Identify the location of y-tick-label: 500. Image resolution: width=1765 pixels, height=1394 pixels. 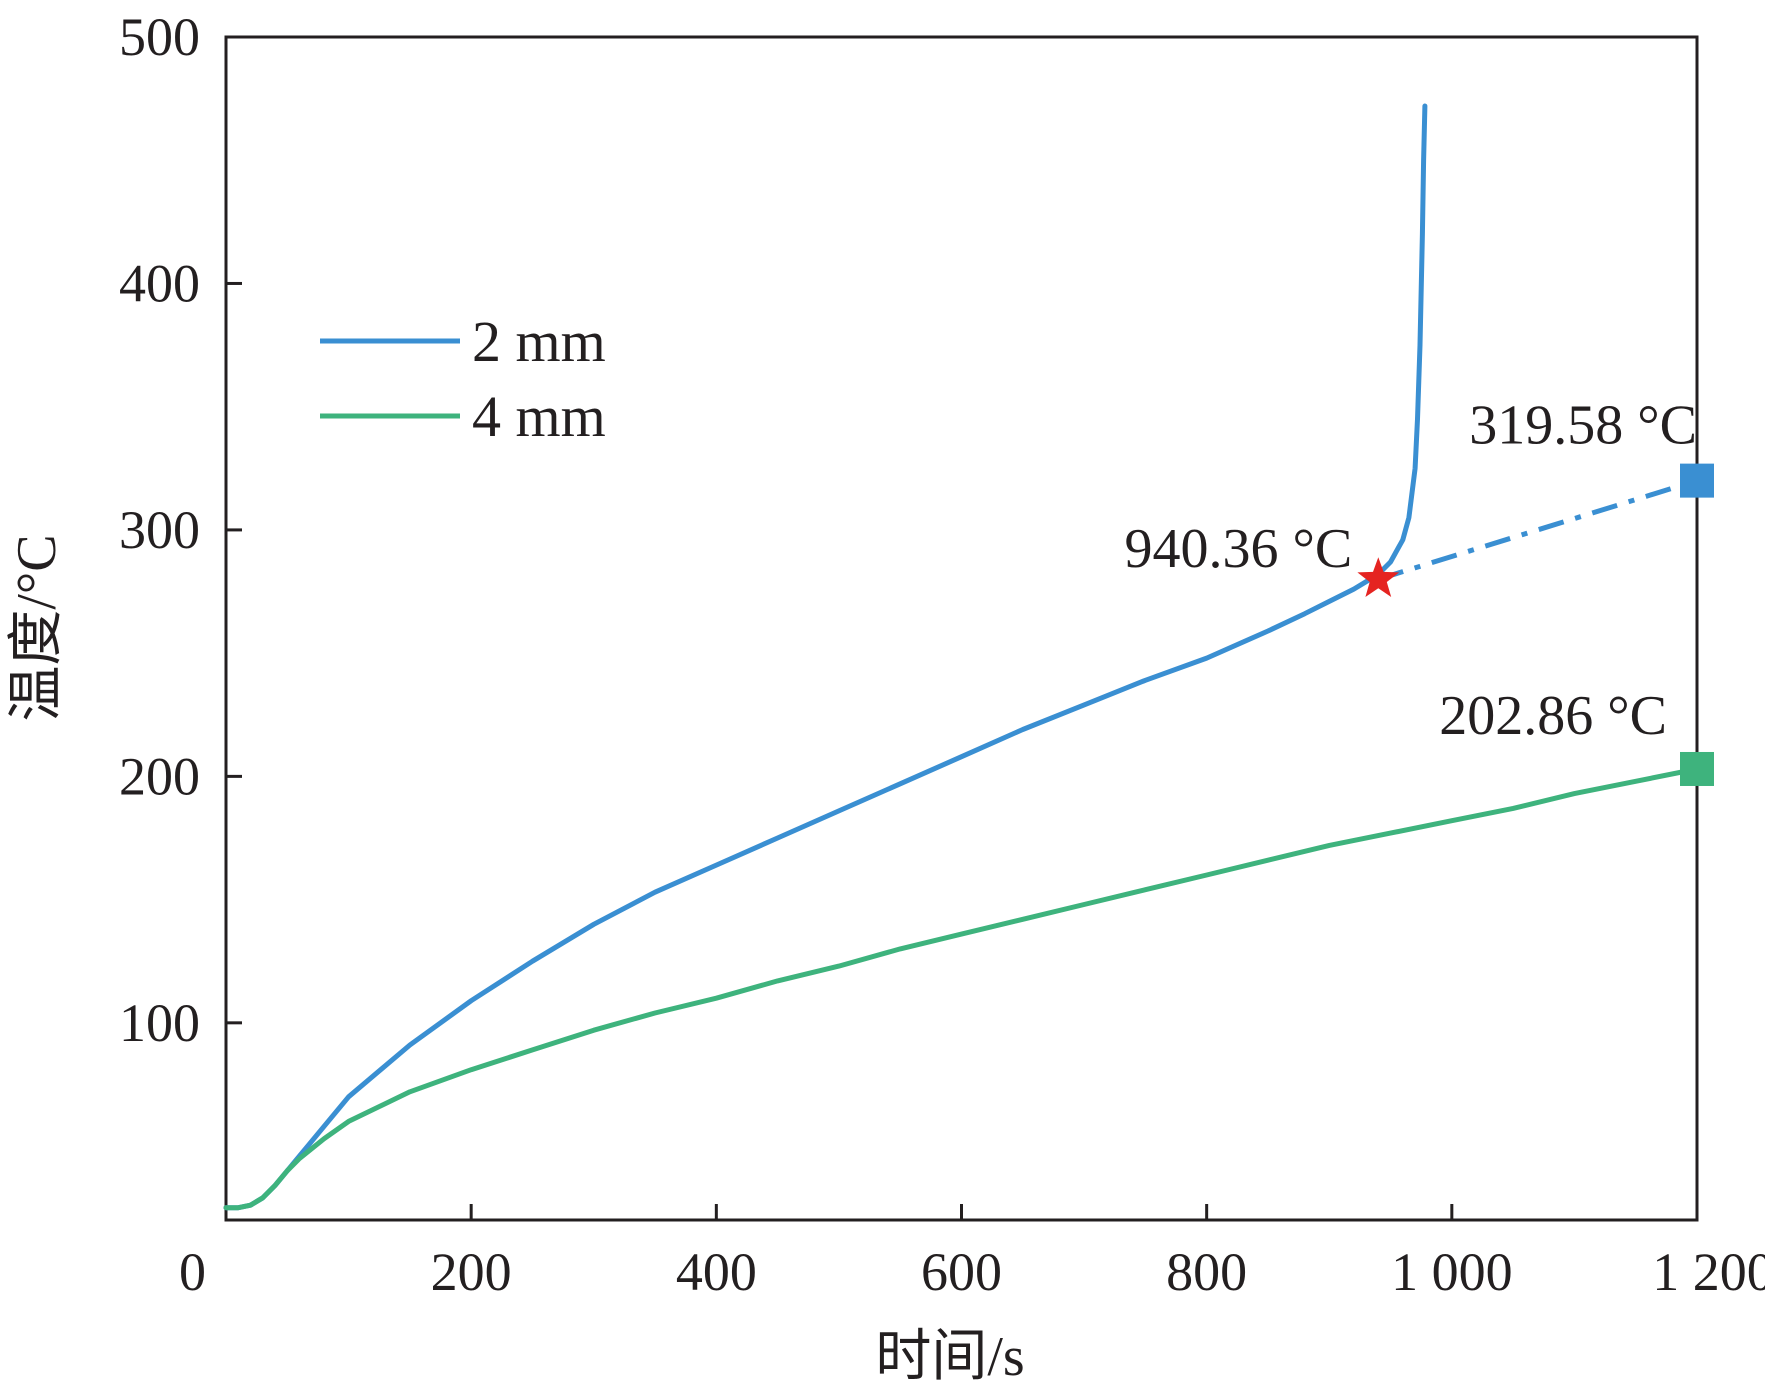
(159, 37).